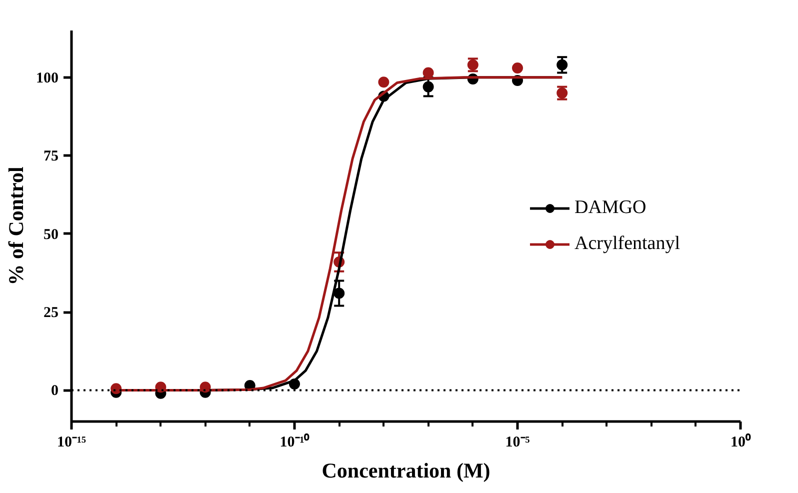 This screenshot has width=798, height=493. I want to click on x-tick-label: 10⁻⁵, so click(517, 442).